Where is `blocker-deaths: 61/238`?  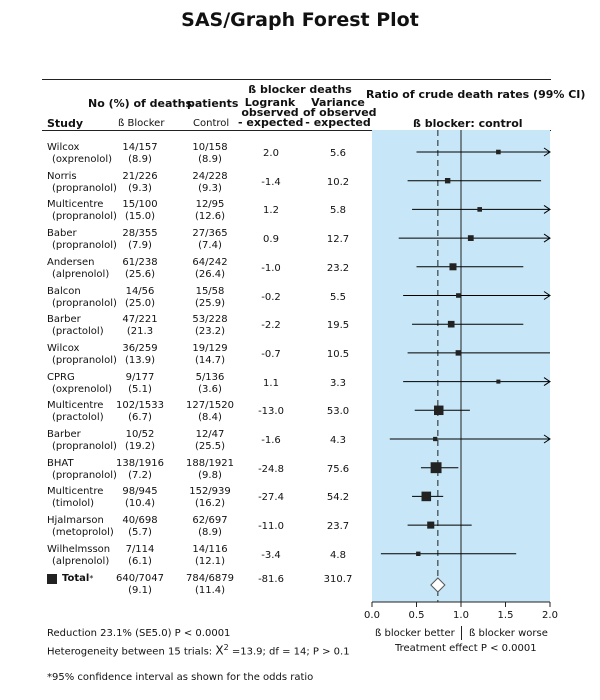
blocker-deaths: 61/238 is located at coordinates (140, 262).